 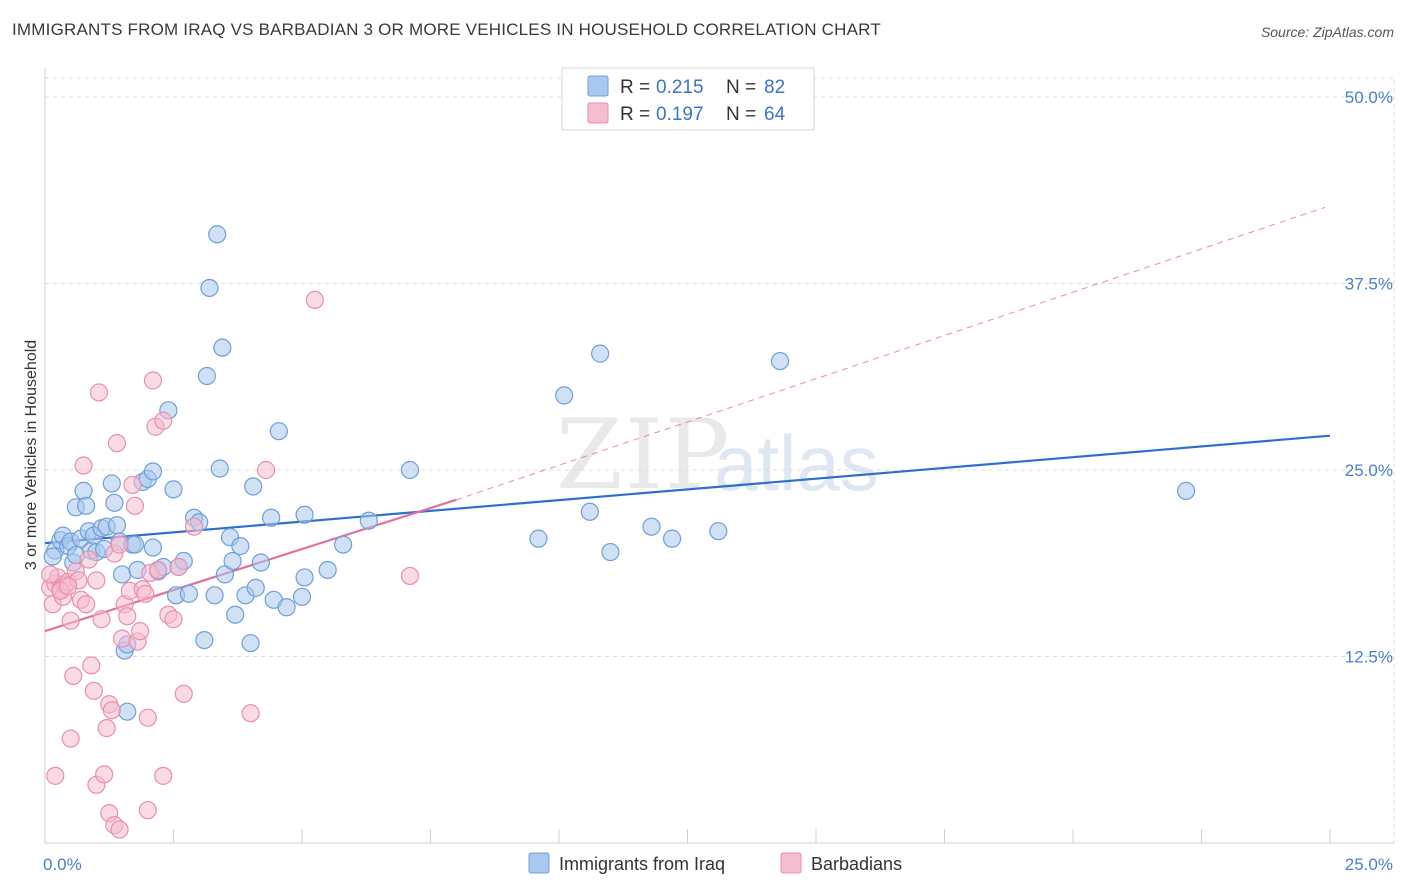 What do you see at coordinates (741, 87) in the screenshot?
I see `legend-n-label-iraq: N =` at bounding box center [741, 87].